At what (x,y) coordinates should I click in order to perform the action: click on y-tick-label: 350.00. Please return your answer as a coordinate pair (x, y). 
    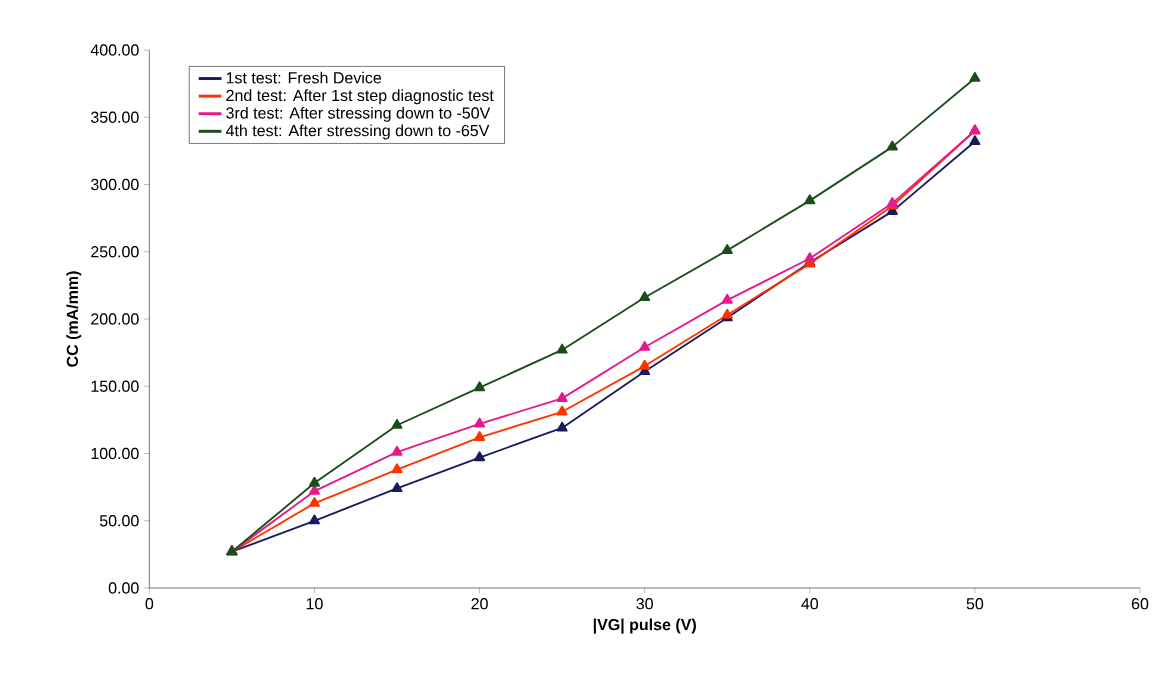
    Looking at the image, I should click on (114, 117).